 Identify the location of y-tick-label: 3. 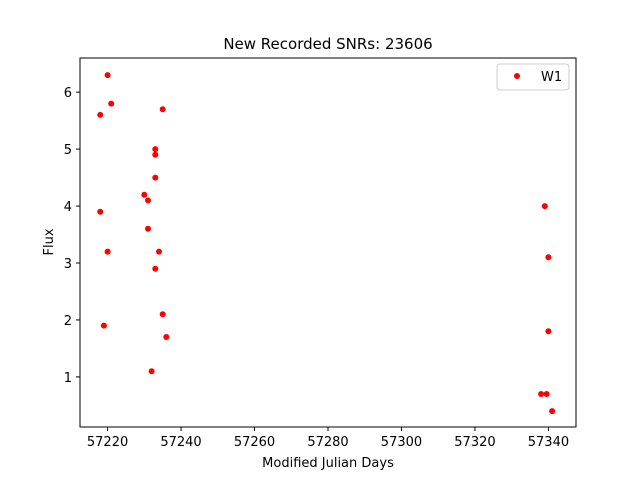
(68, 264).